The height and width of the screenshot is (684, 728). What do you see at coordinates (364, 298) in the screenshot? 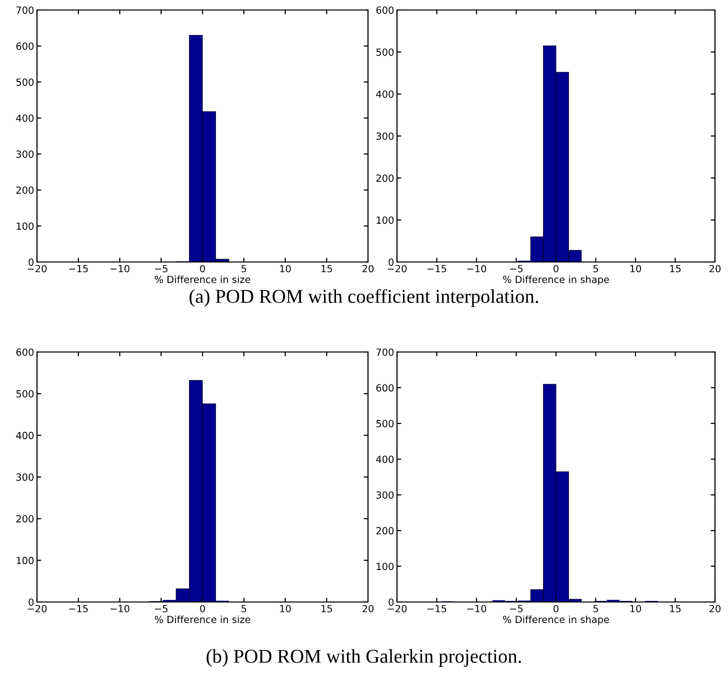
I see `text: (a) POD ROM with coefficient interpolation.` at bounding box center [364, 298].